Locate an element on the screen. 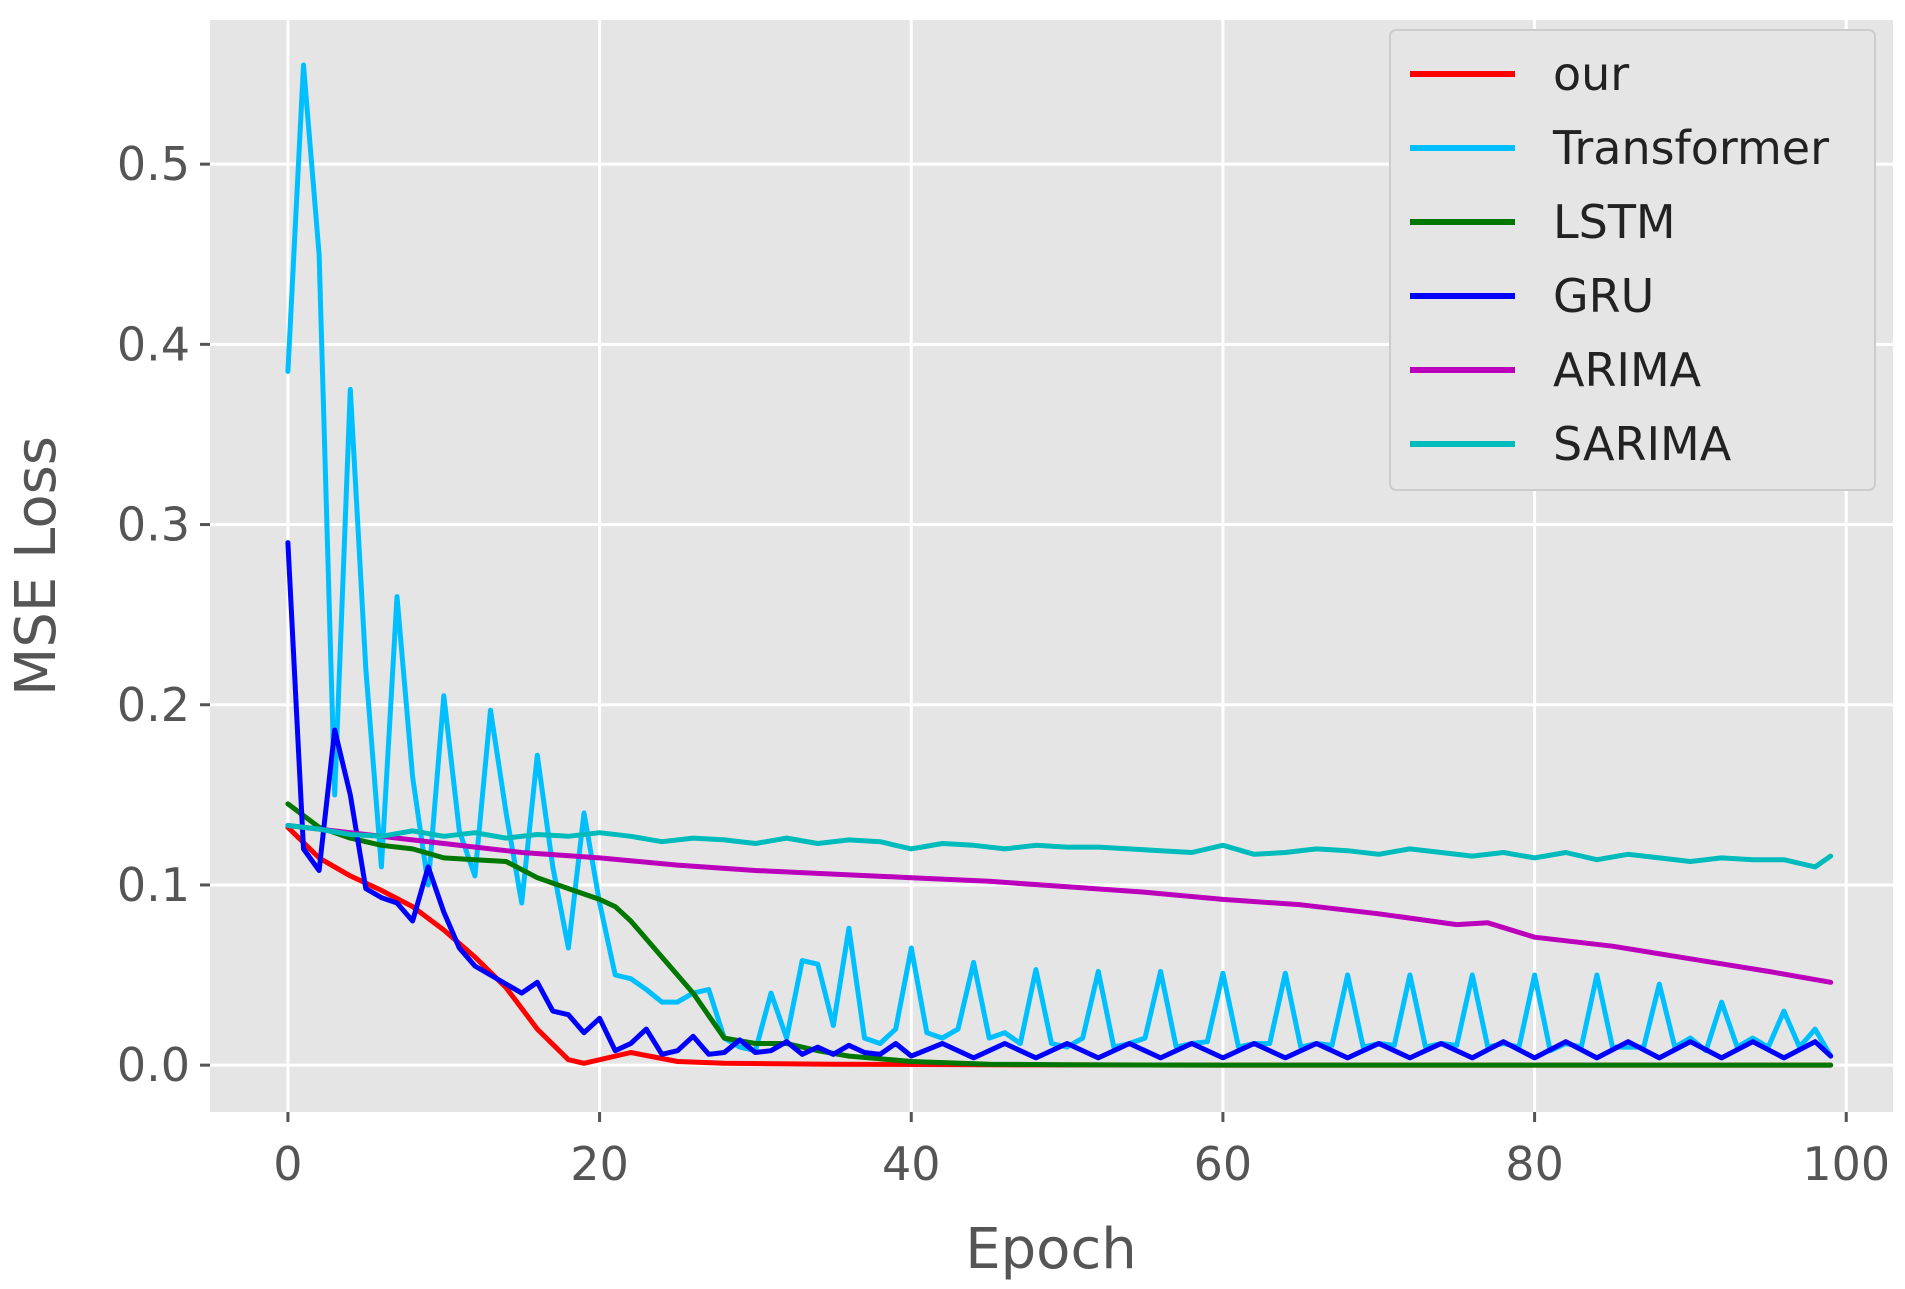 The image size is (1905, 1289). legend-label-gru: GRU is located at coordinates (1603, 296).